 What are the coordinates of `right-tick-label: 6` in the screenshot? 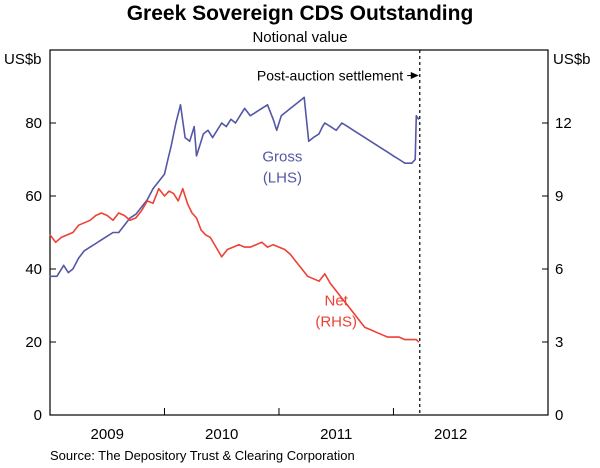 It's located at (559, 269).